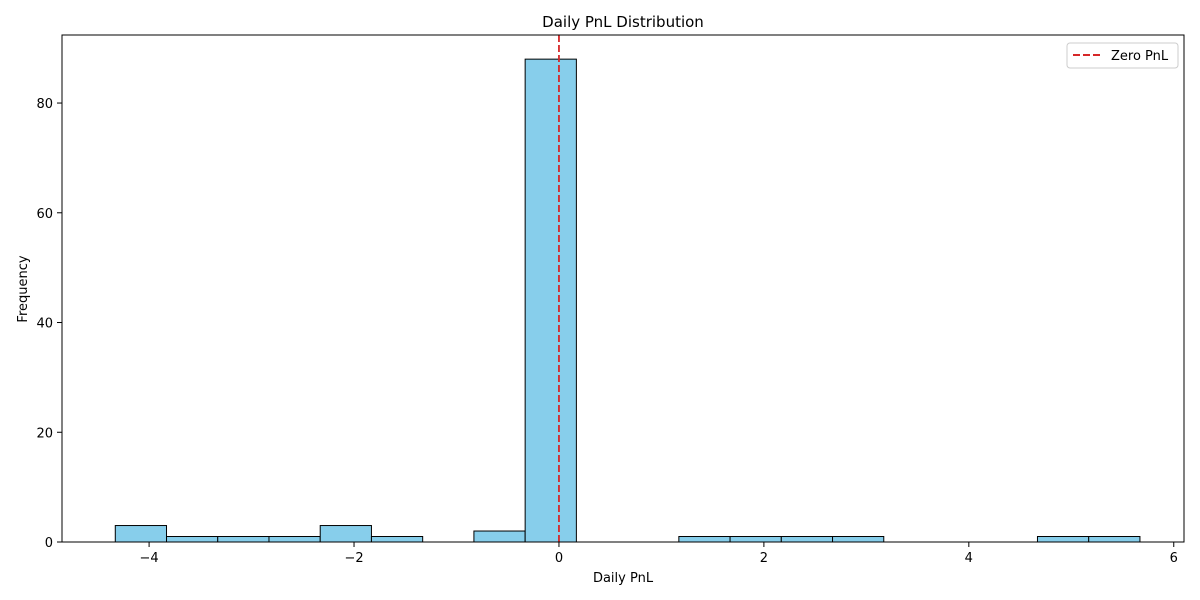 This screenshot has height=600, width=1200. I want to click on legend-box, so click(1122, 55).